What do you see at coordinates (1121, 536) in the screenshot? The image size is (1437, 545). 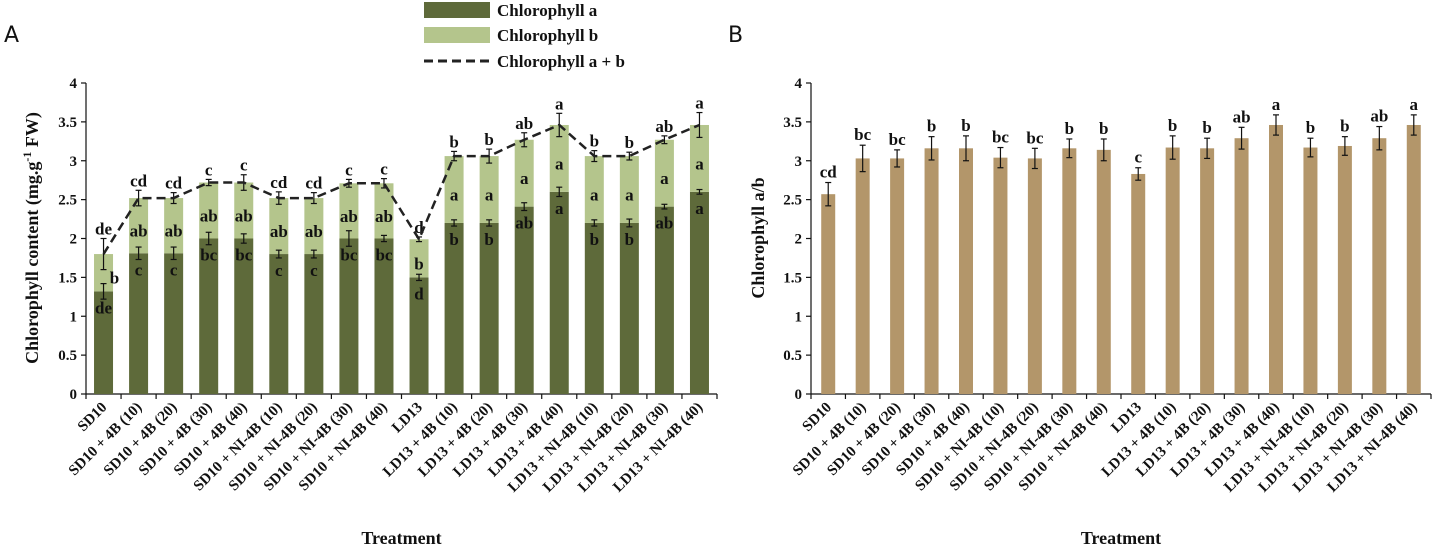 I see `x-axis-title: Treatment` at bounding box center [1121, 536].